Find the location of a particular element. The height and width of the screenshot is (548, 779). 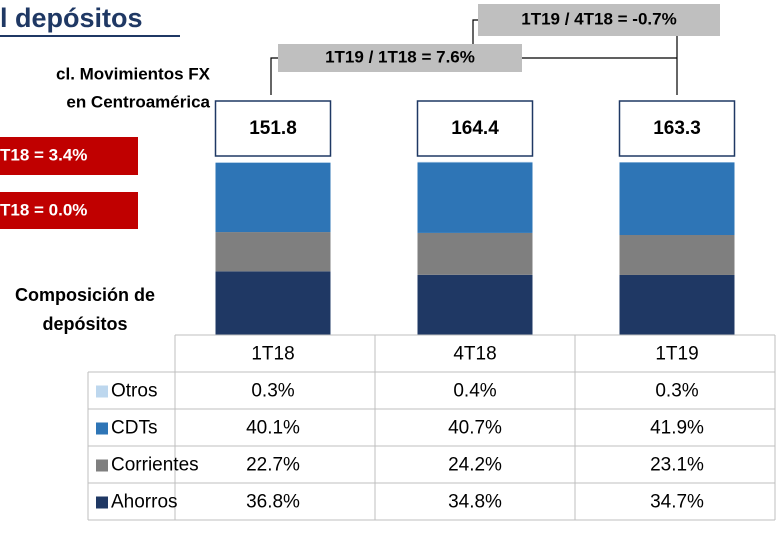

annotation: 1T19 / 4T18 = -0.7% is located at coordinates (598, 18).